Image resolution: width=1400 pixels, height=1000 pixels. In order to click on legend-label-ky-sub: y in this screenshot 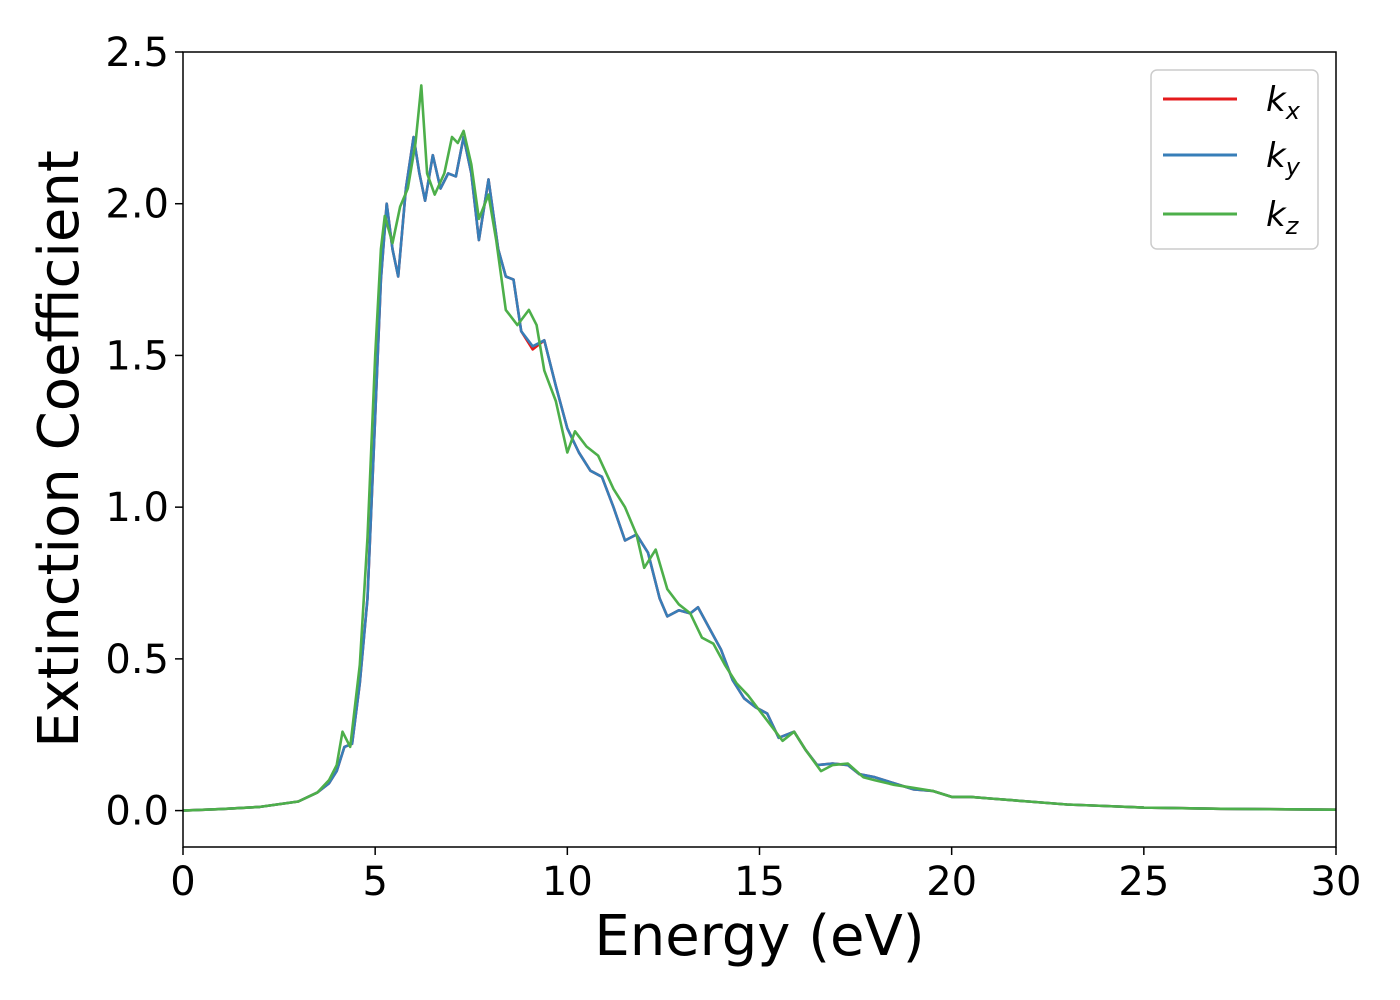, I will do `click(1293, 167)`.